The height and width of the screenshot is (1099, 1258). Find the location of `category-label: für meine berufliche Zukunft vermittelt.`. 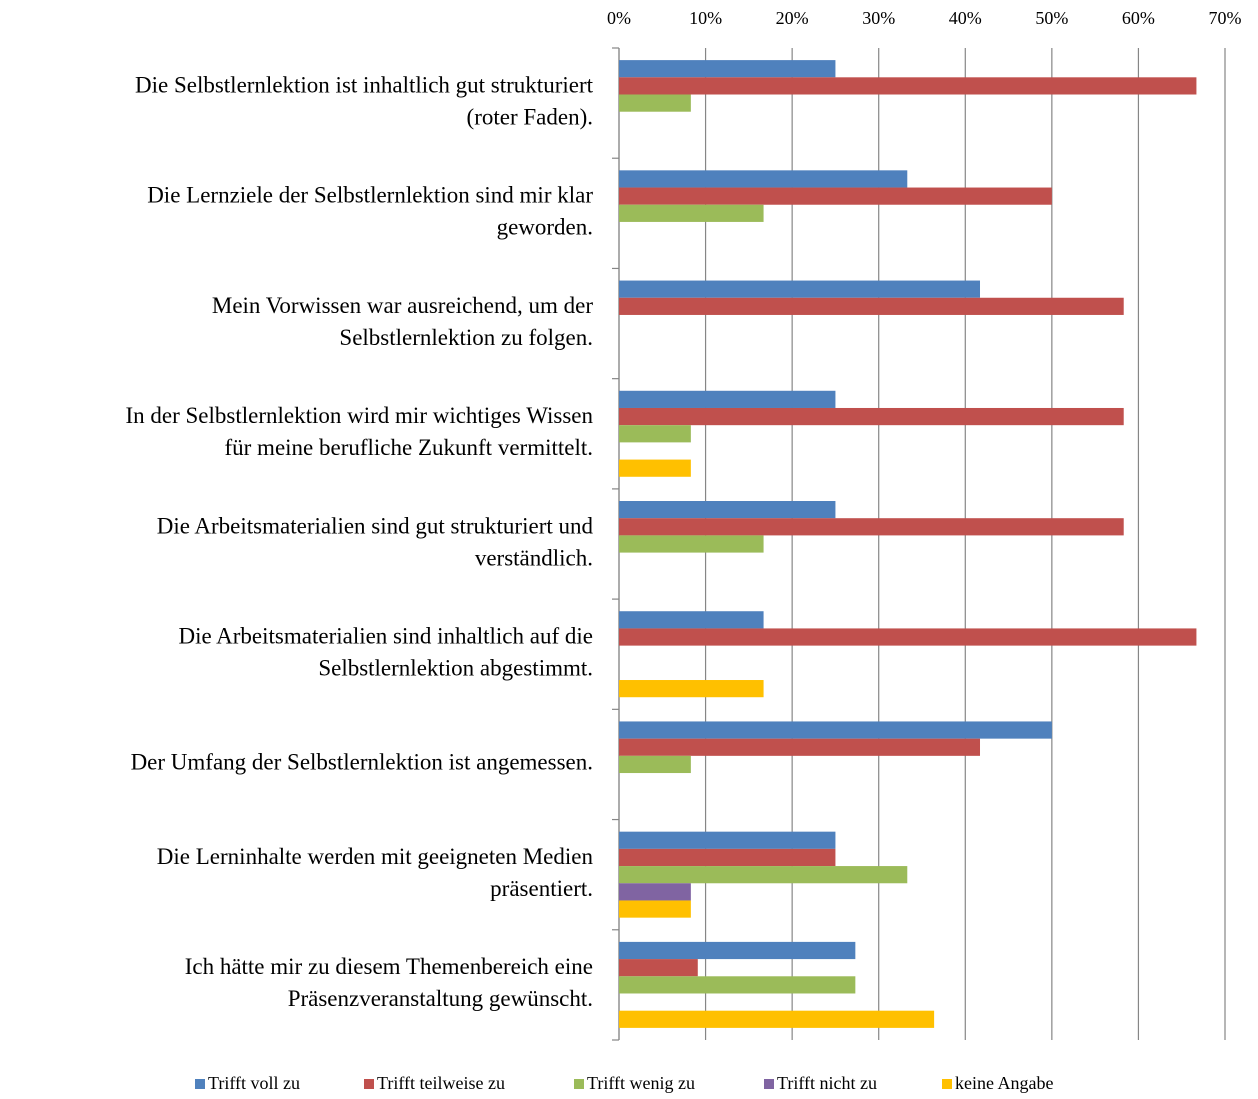

category-label: für meine berufliche Zukunft vermittelt. is located at coordinates (408, 447).